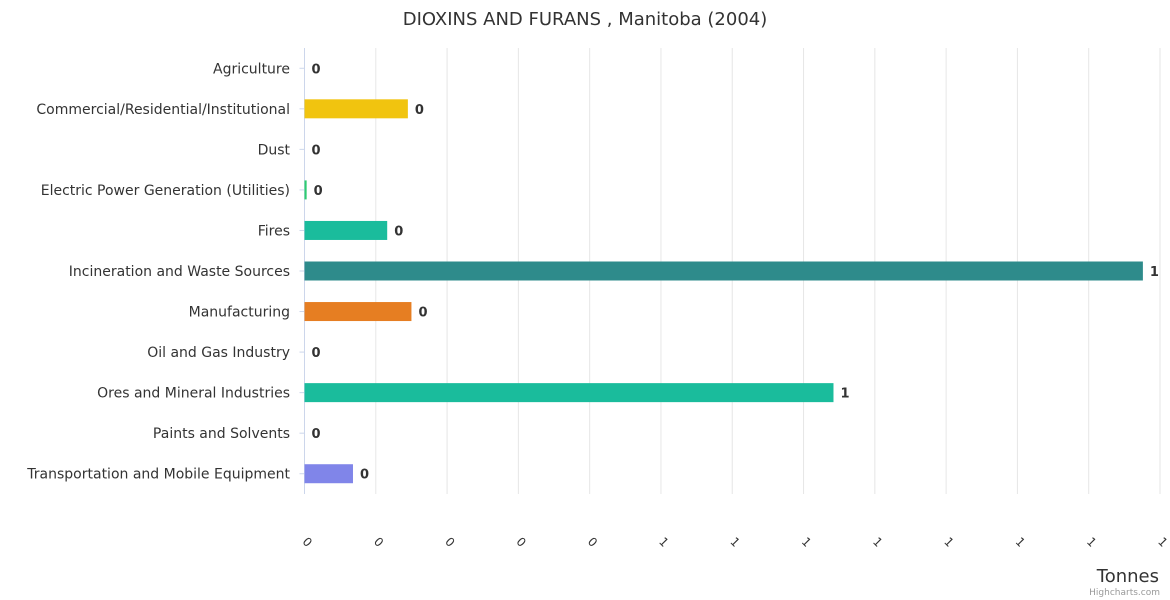 Image resolution: width=1170 pixels, height=600 pixels. I want to click on category-label: Incineration and Waste Sources, so click(179, 272).